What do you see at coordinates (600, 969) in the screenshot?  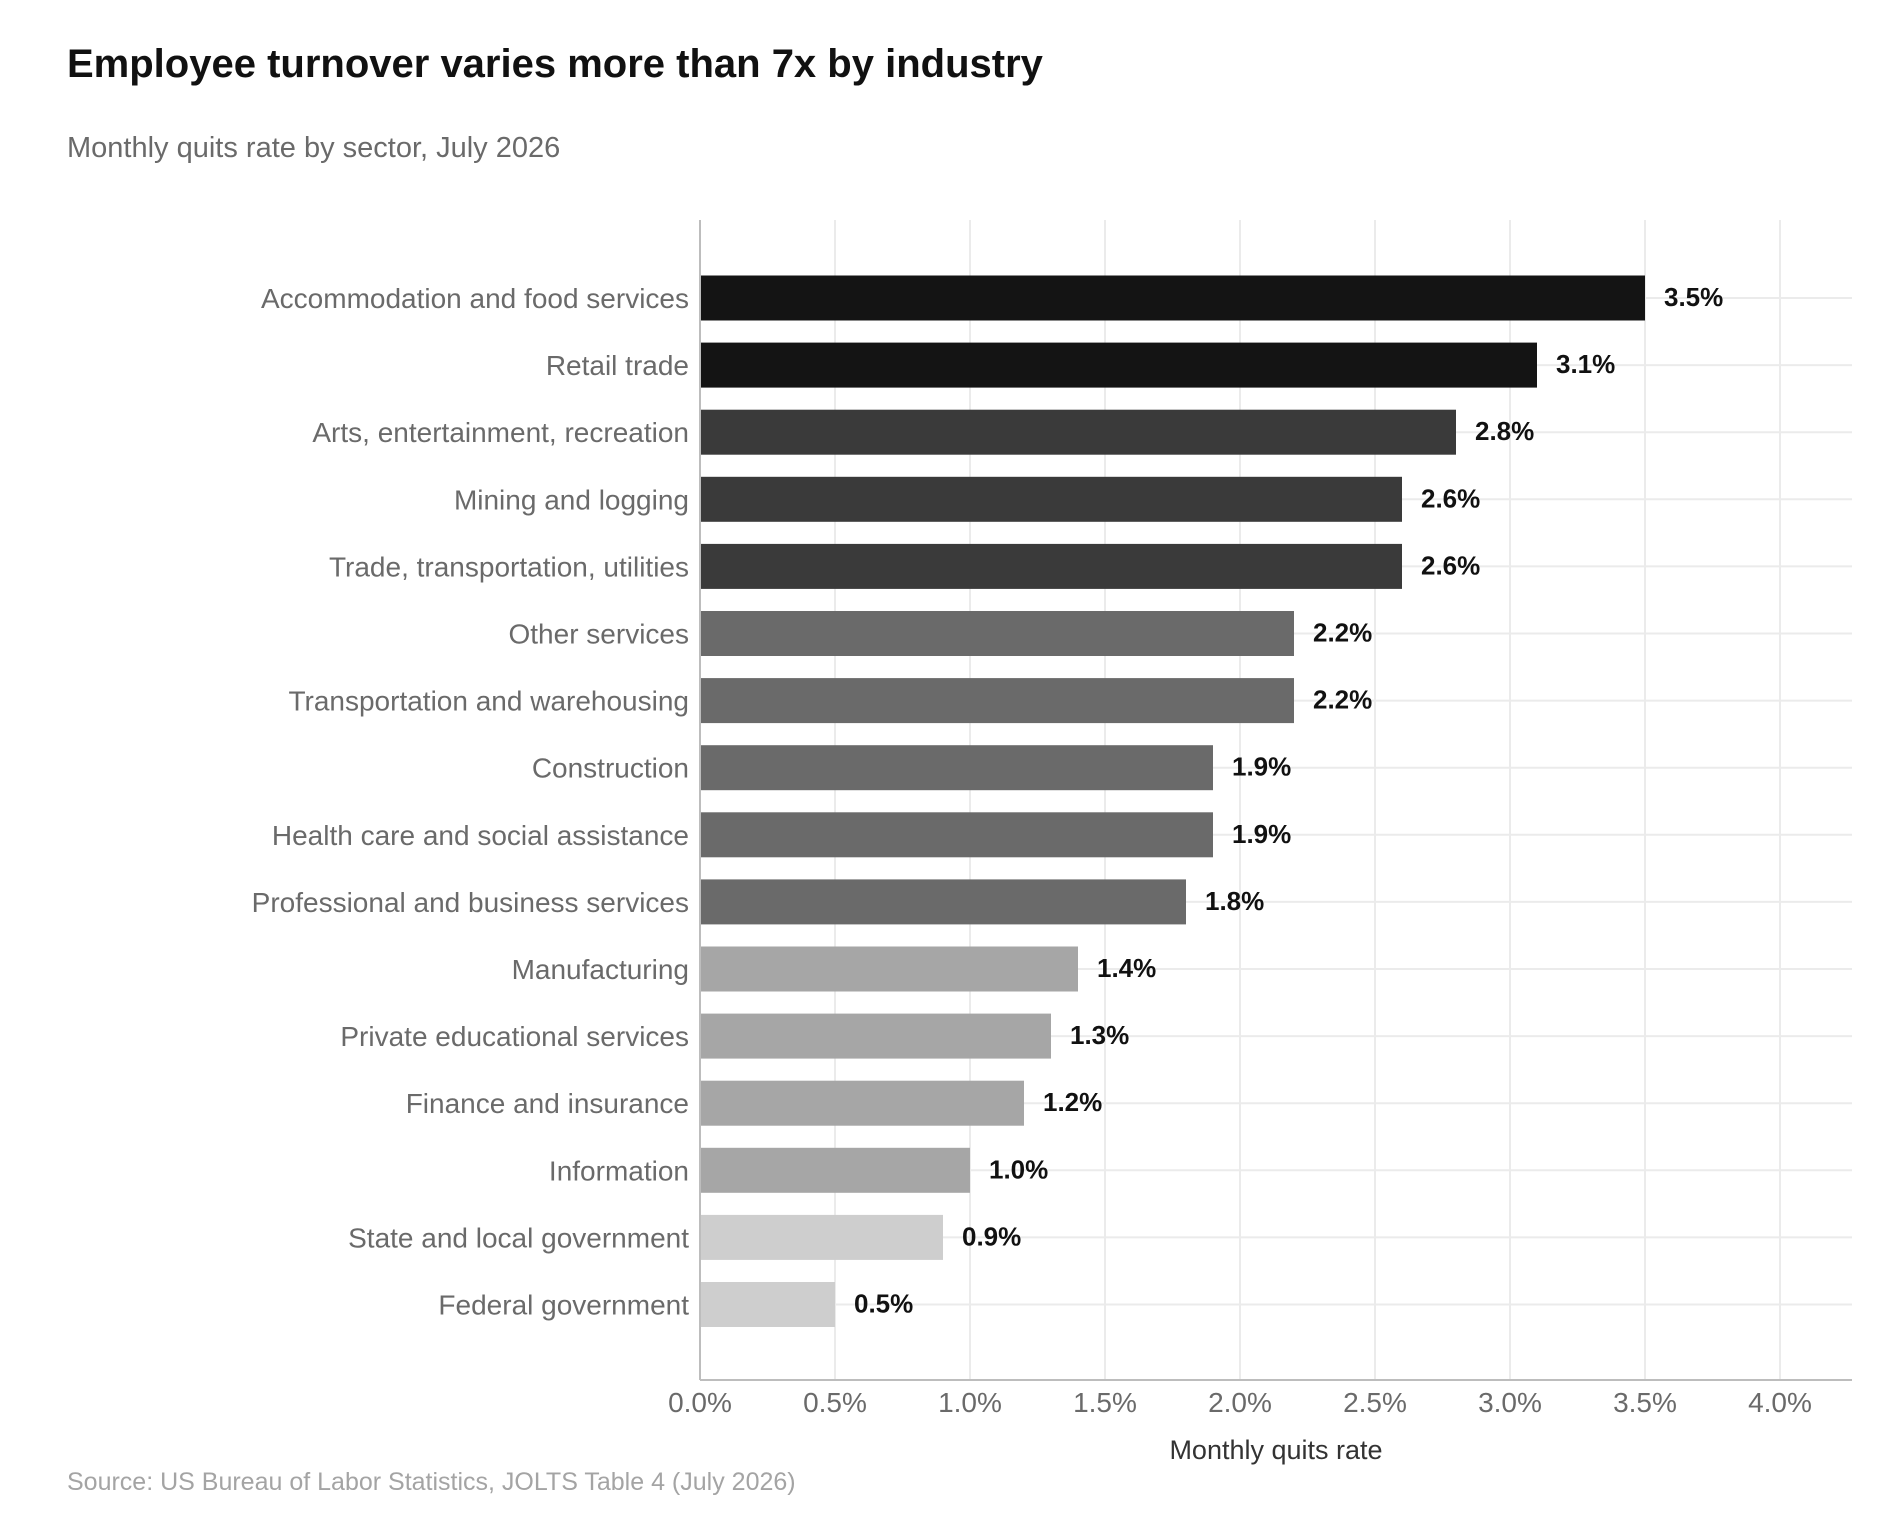 I see `category-label: Manufacturing` at bounding box center [600, 969].